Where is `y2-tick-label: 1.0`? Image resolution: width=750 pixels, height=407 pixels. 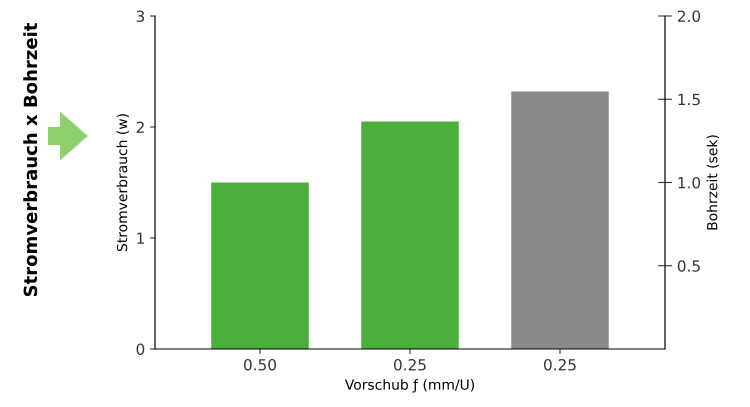
y2-tick-label: 1.0 is located at coordinates (689, 182).